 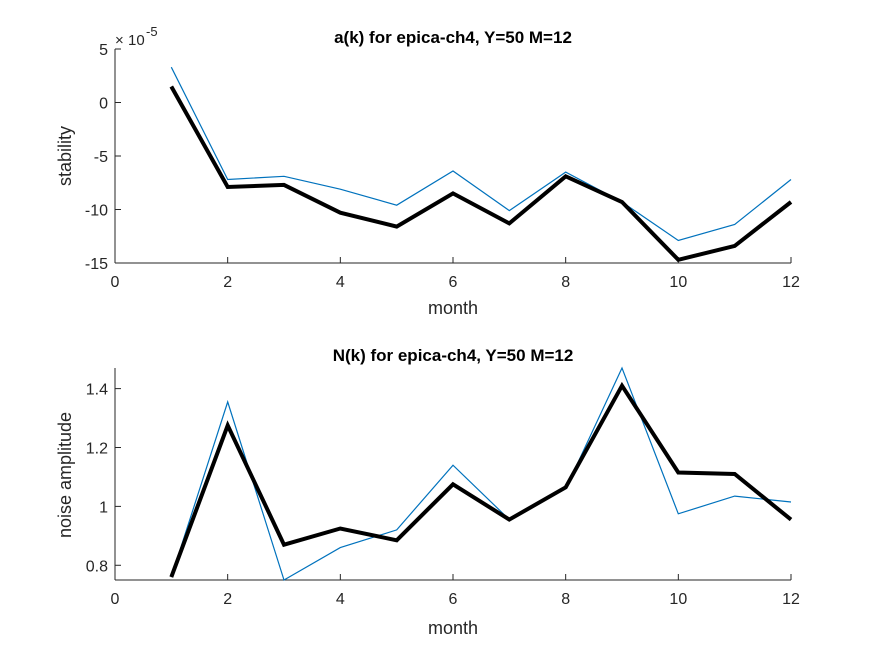 I want to click on noise-chart-ylabel: noise amplitude, so click(x=65, y=475).